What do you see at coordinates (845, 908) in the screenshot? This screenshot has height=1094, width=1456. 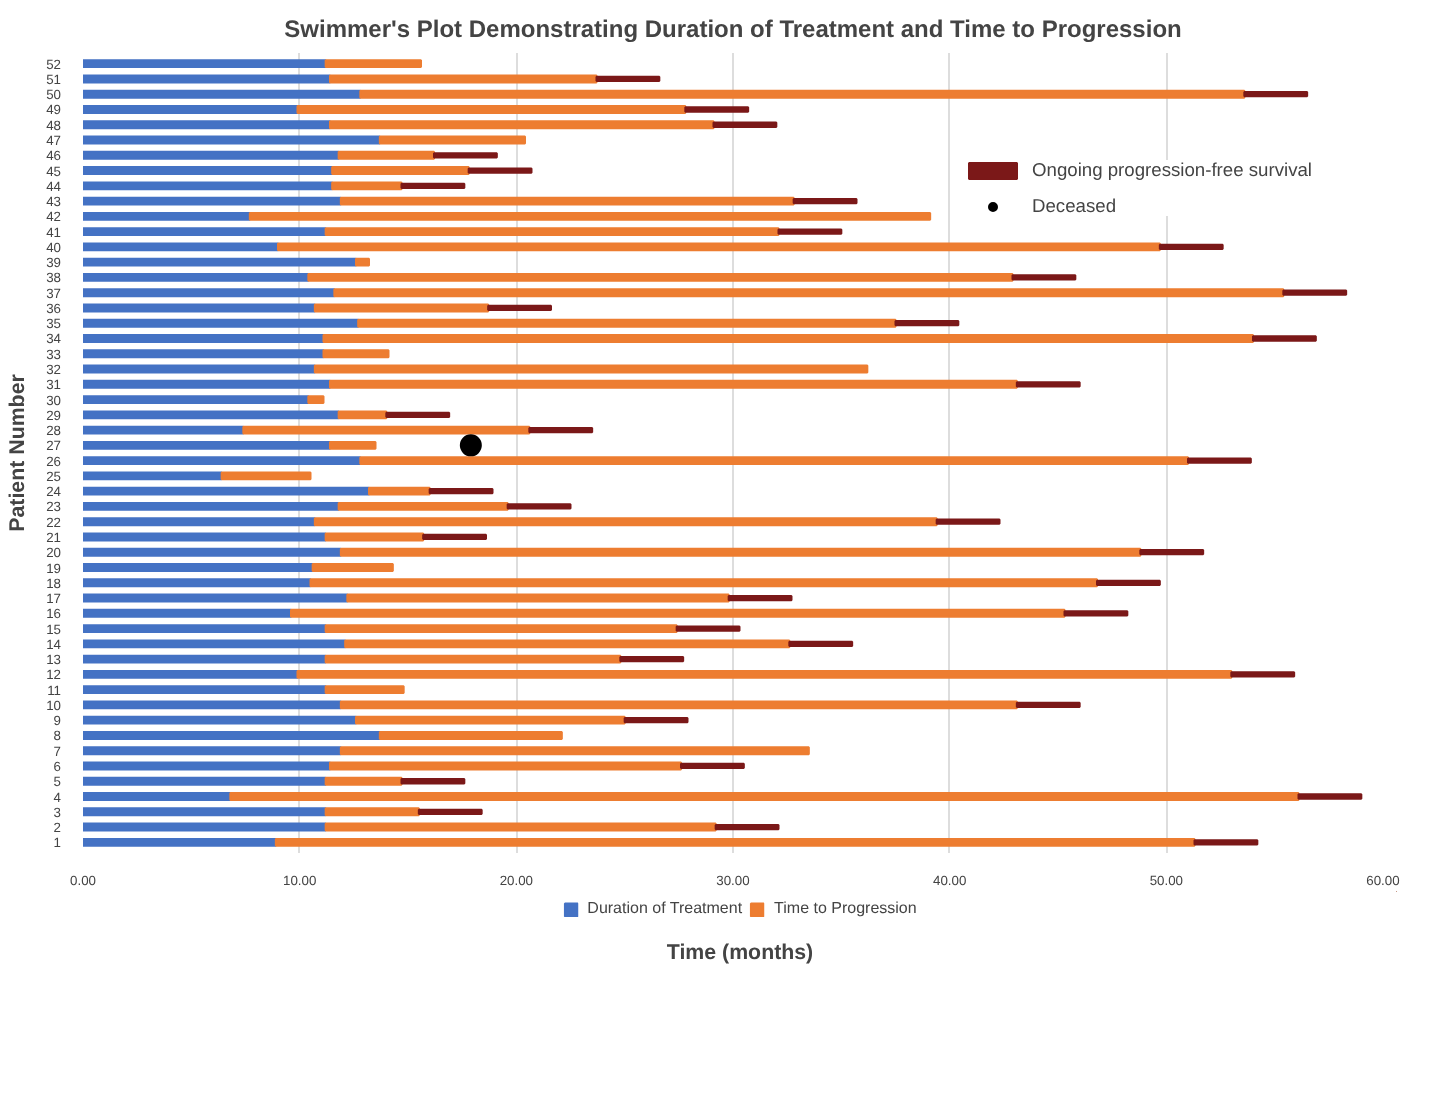 I see `legend-label: Time to Progression` at bounding box center [845, 908].